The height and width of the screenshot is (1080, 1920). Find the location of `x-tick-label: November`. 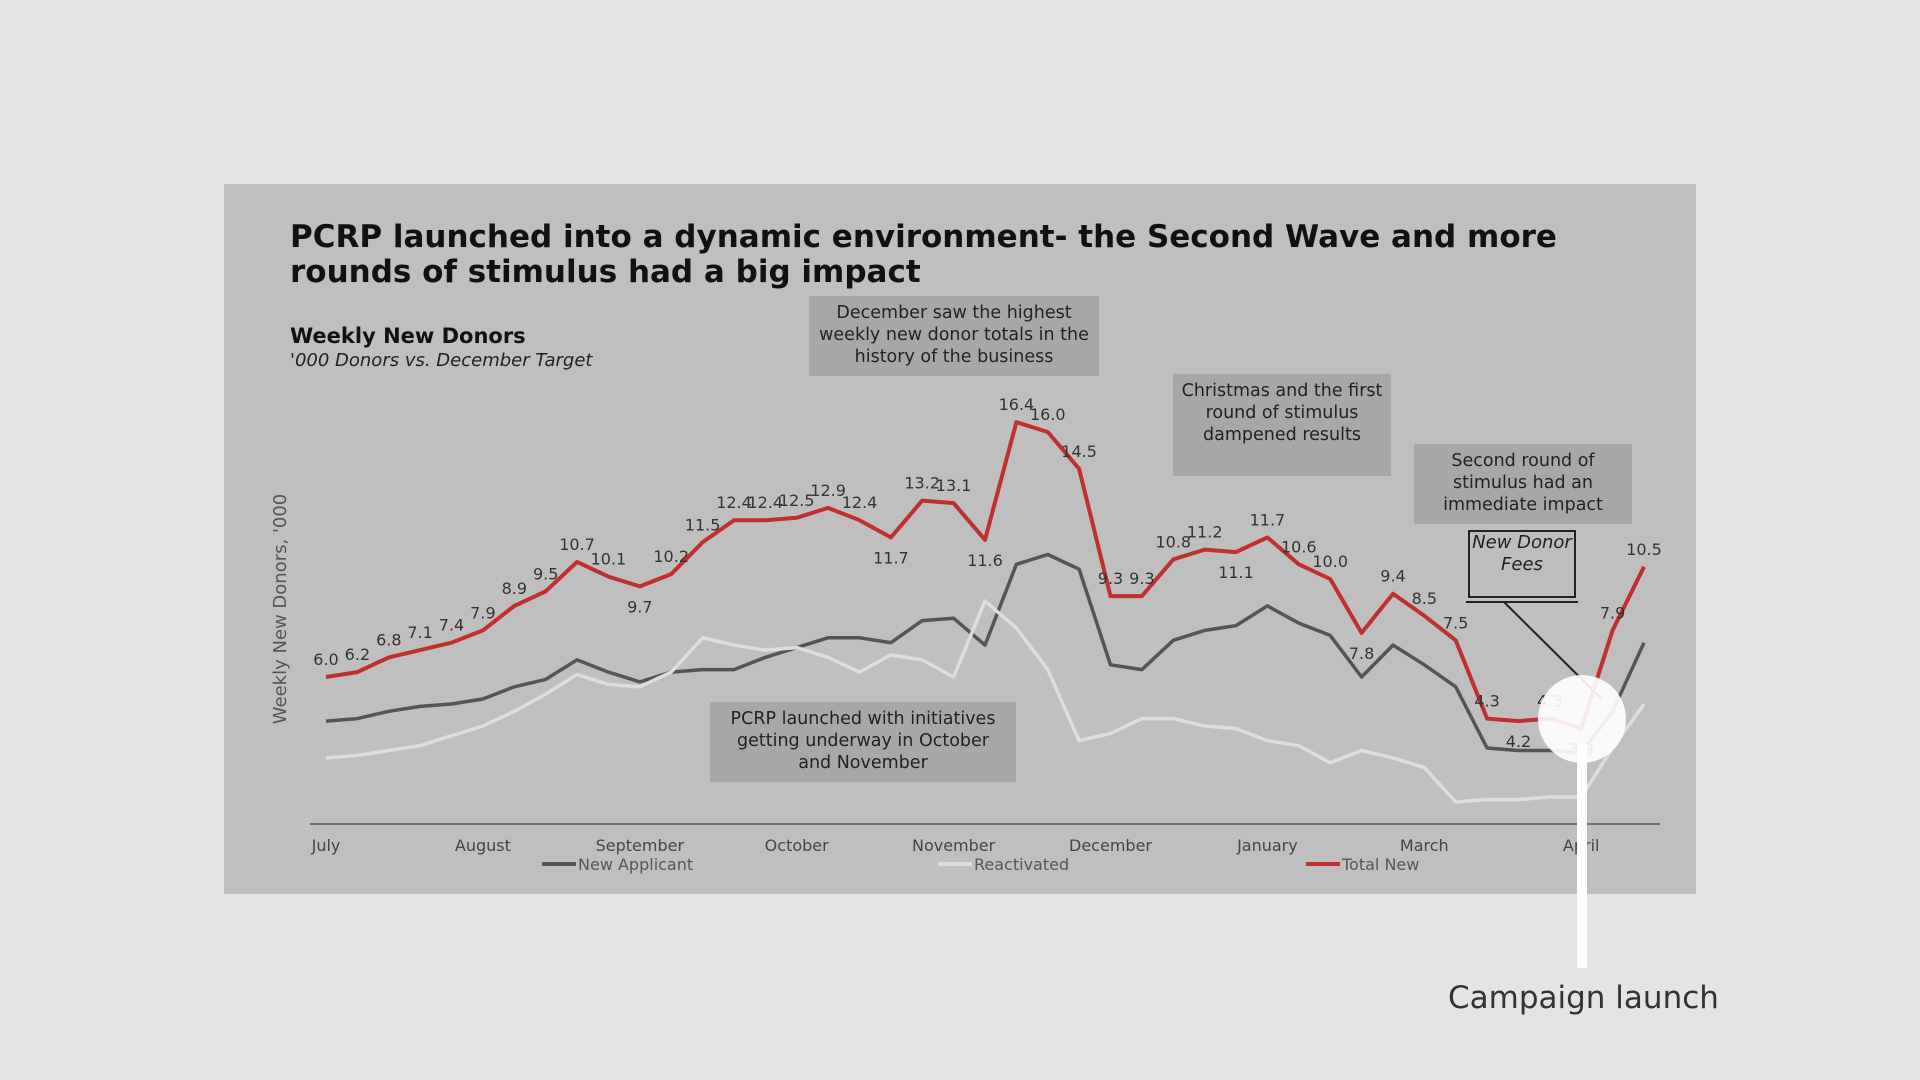

x-tick-label: November is located at coordinates (954, 845).